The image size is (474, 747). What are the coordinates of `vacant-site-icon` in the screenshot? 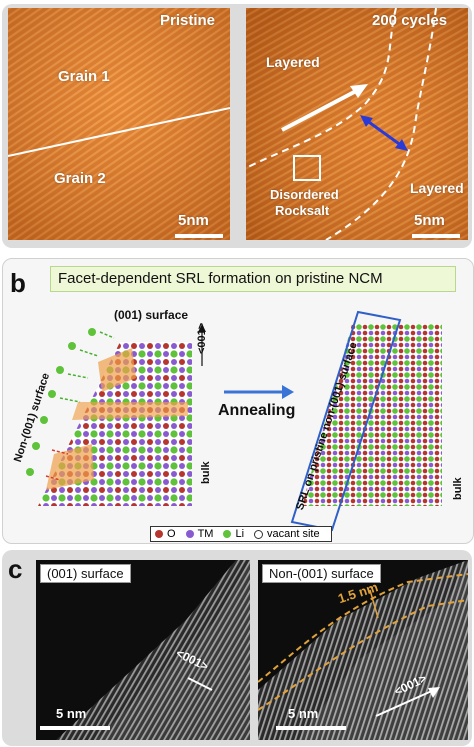 It's located at (259, 534).